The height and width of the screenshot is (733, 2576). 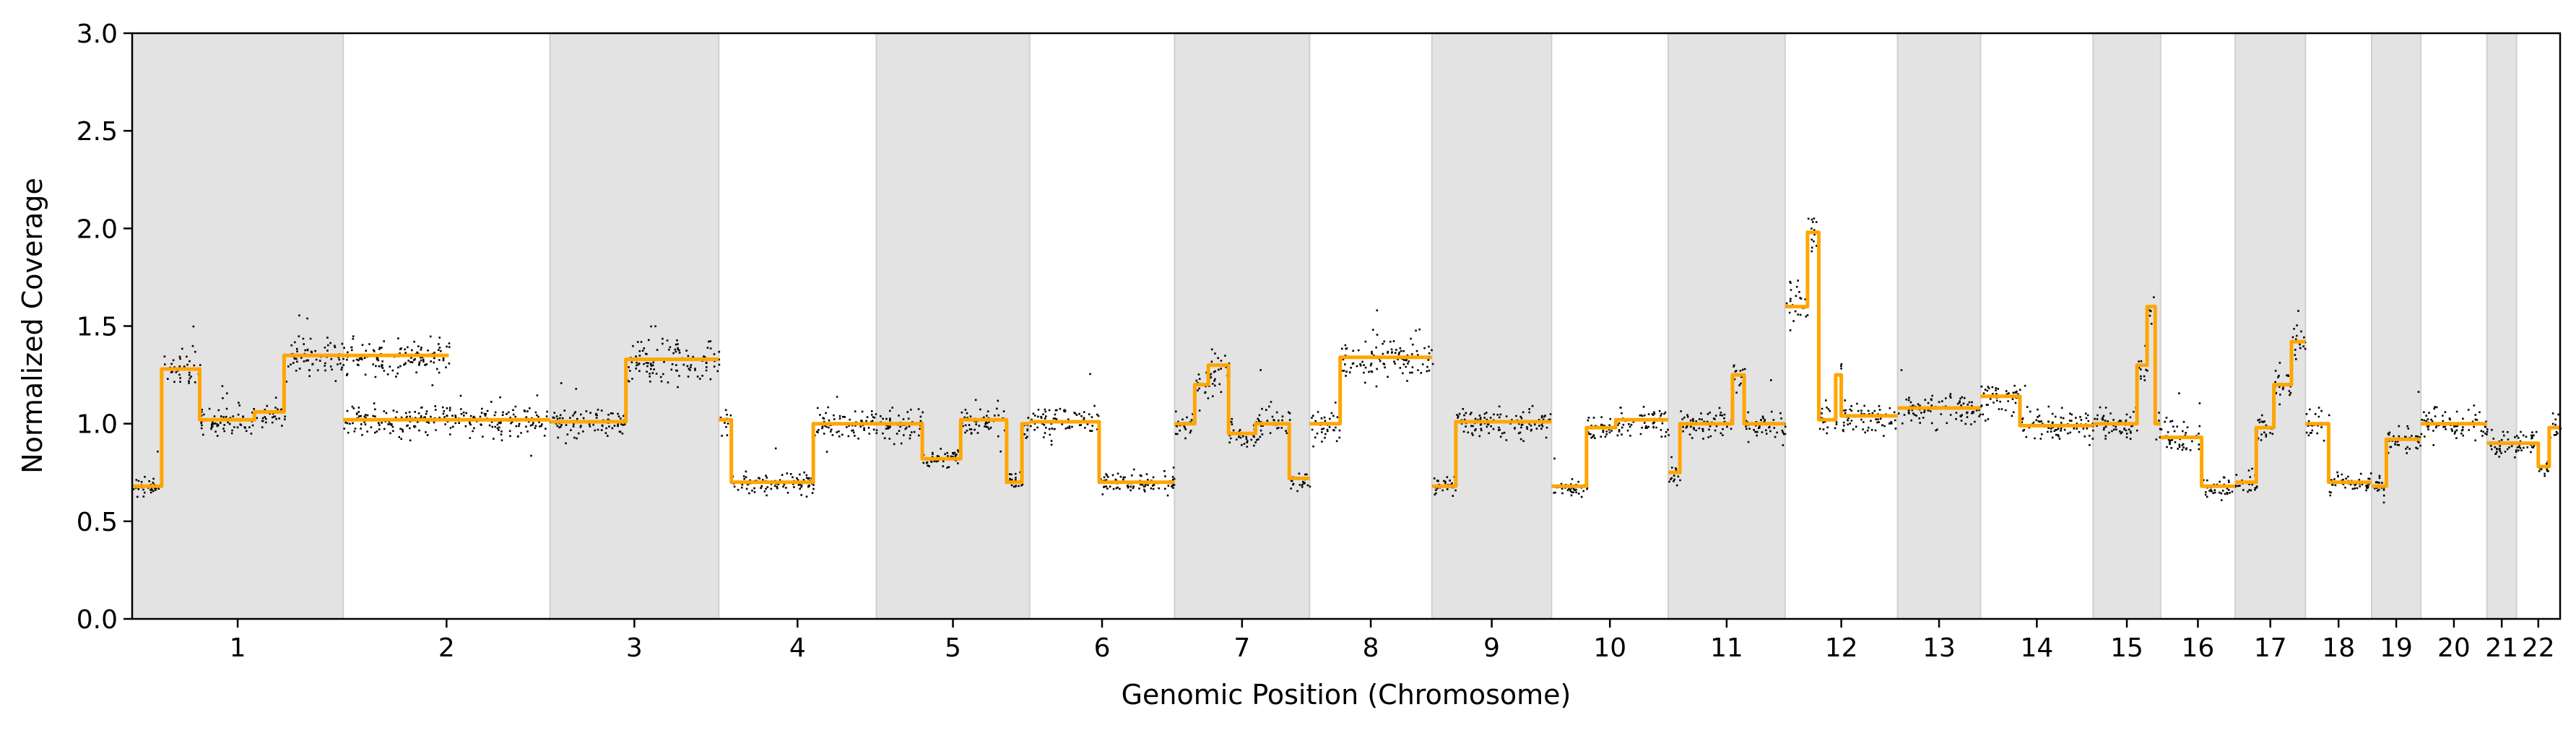 I want to click on segment-line-chr10, so click(x=1610, y=452).